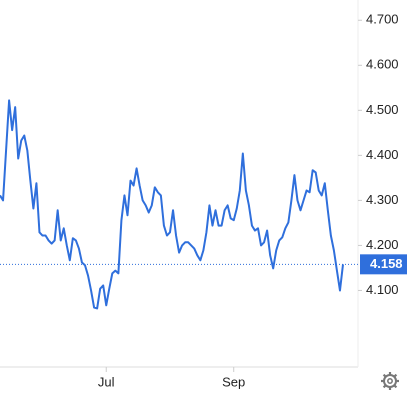 This screenshot has width=407, height=407. What do you see at coordinates (382, 289) in the screenshot?
I see `y-tick-label: 4.100` at bounding box center [382, 289].